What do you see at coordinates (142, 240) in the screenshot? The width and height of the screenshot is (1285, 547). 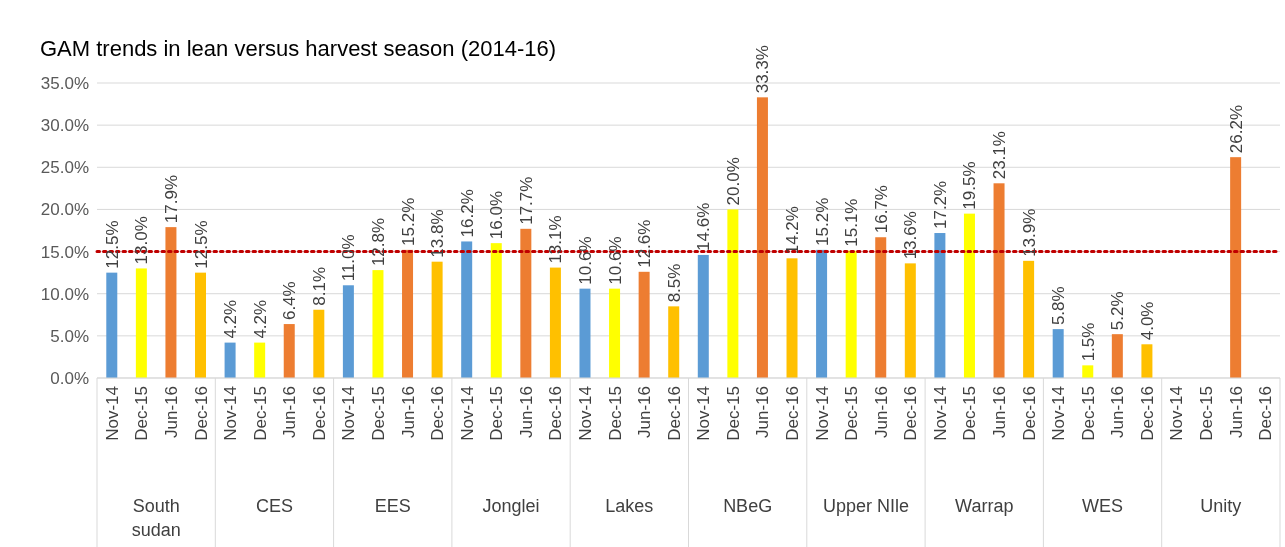 I see `data-label: 13.0%` at bounding box center [142, 240].